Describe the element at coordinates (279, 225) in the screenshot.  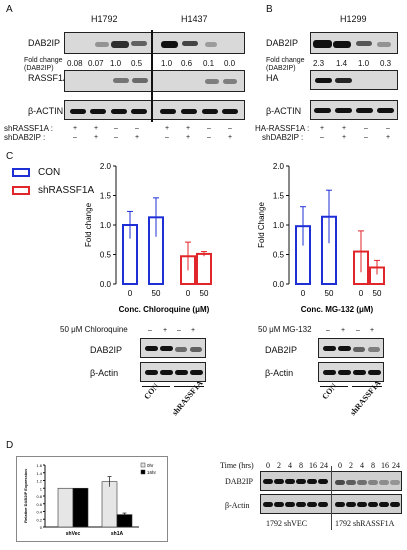
I see `y-tick-label: 1.0` at that location.